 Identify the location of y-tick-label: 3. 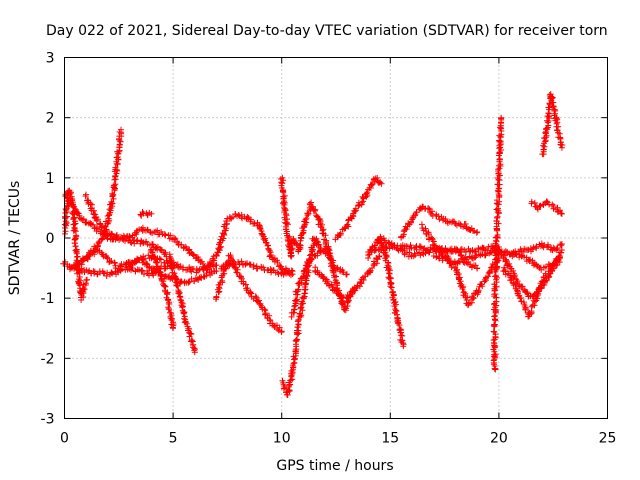
(50, 59).